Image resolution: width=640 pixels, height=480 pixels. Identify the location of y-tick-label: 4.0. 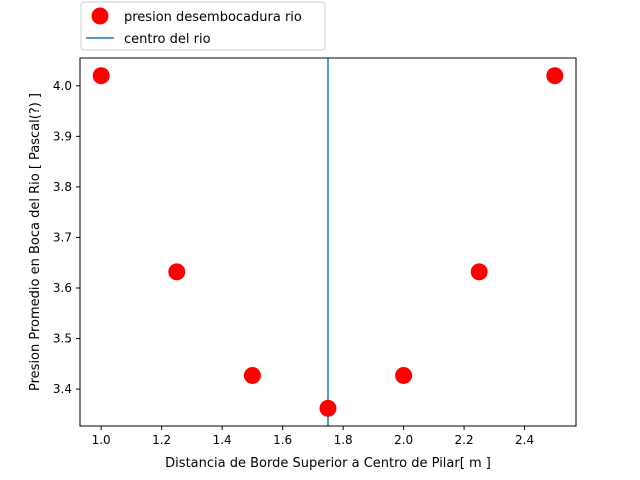
(62, 86).